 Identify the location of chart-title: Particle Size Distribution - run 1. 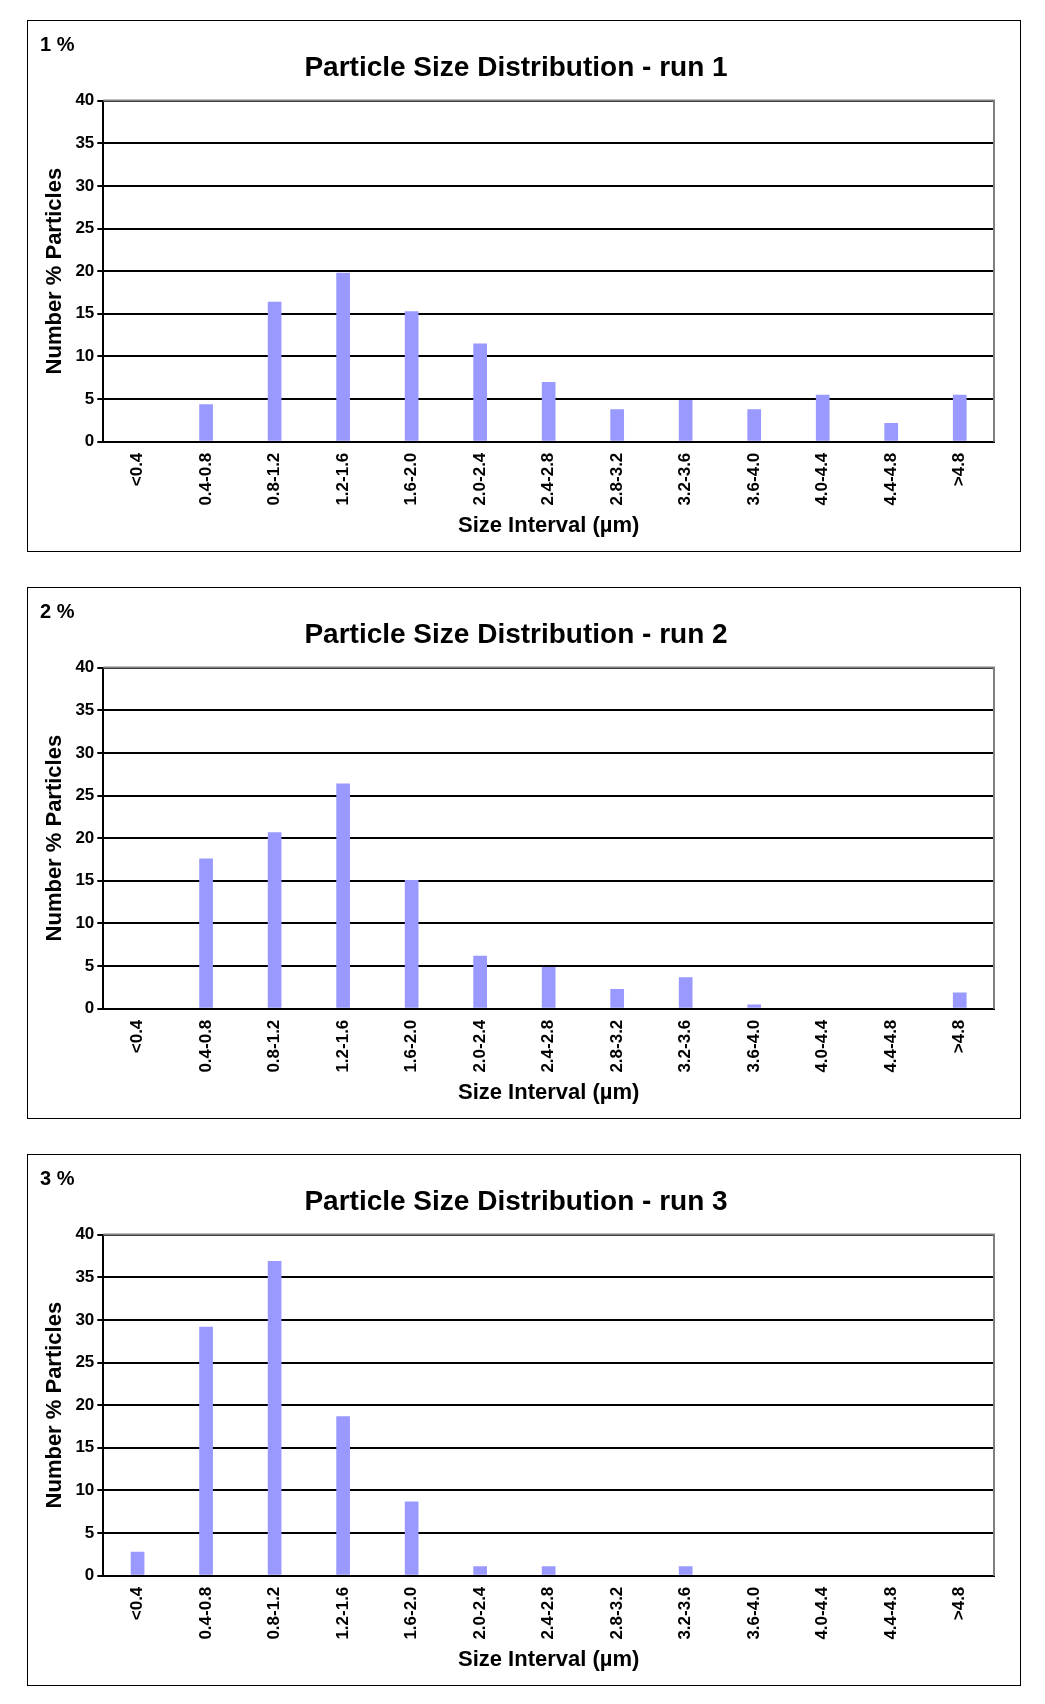
(516, 66).